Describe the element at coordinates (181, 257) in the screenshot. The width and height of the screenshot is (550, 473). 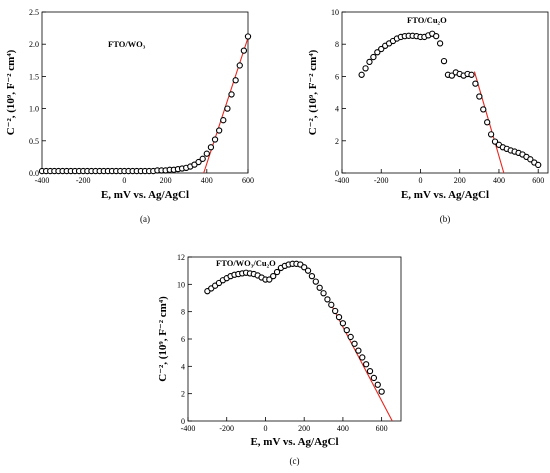
I see `y-tick-label: 12` at that location.